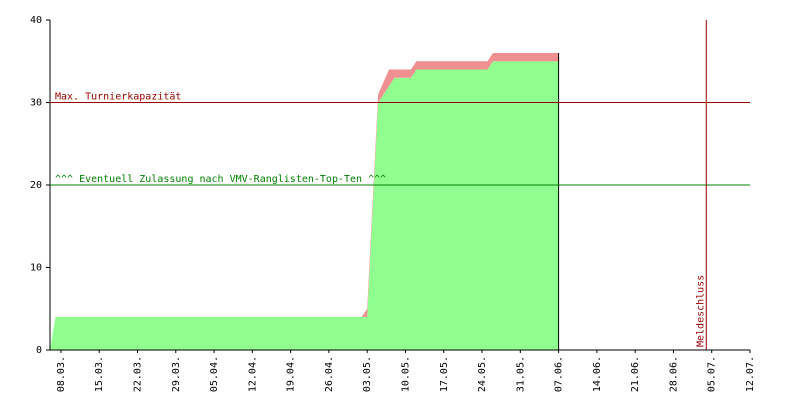 The width and height of the screenshot is (800, 400). What do you see at coordinates (405, 374) in the screenshot?
I see `x-tick-label: 10.05.` at bounding box center [405, 374].